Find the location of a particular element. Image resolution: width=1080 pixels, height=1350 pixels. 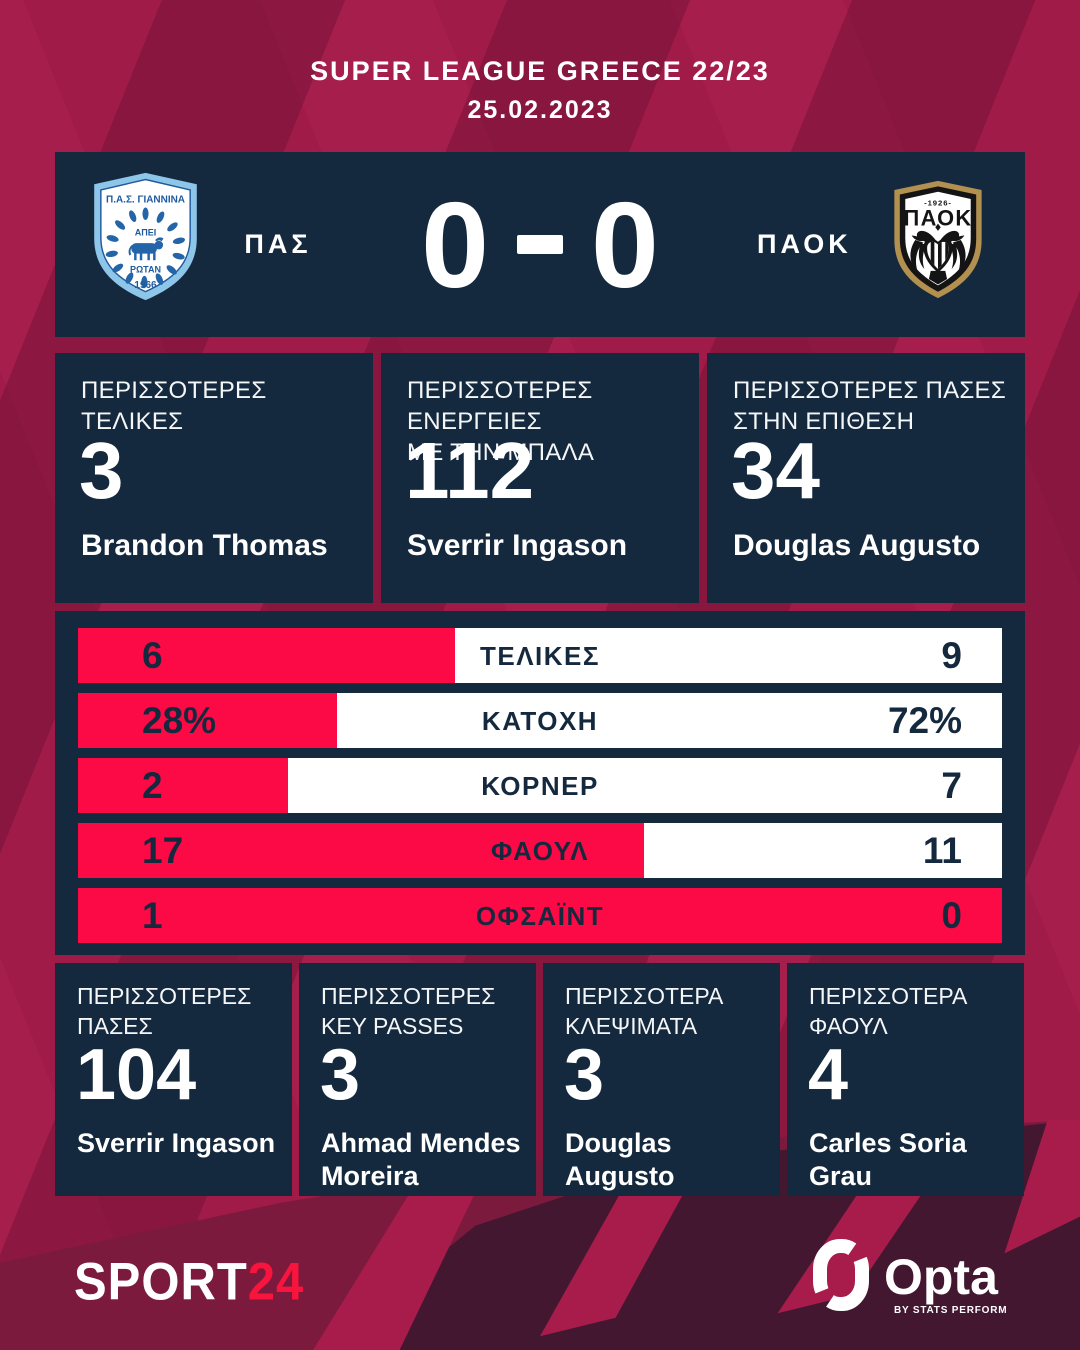

stat-player: Brandon Thomas is located at coordinates (204, 545).